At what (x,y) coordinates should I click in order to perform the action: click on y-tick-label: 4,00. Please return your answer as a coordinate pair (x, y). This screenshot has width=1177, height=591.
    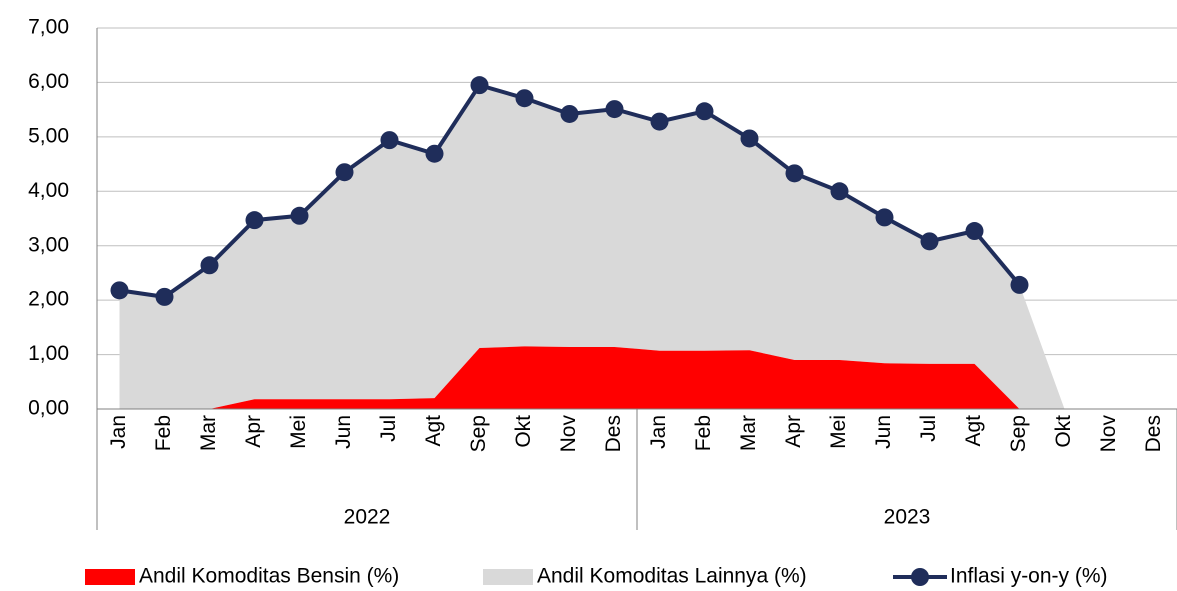
    Looking at the image, I should click on (48, 190).